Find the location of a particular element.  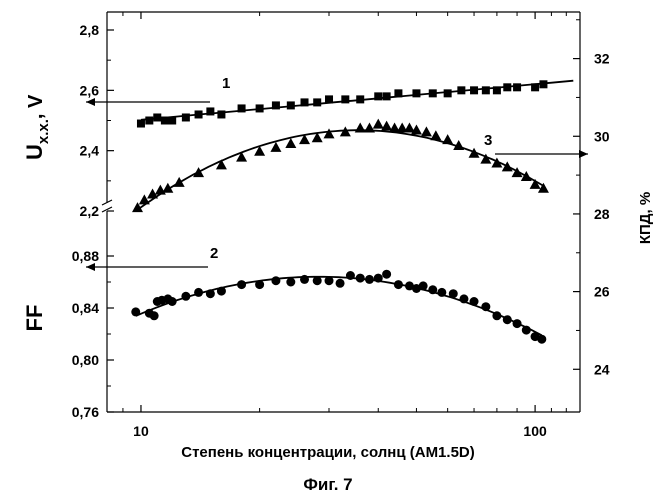

arrow-series-2-head is located at coordinates (90, 267).